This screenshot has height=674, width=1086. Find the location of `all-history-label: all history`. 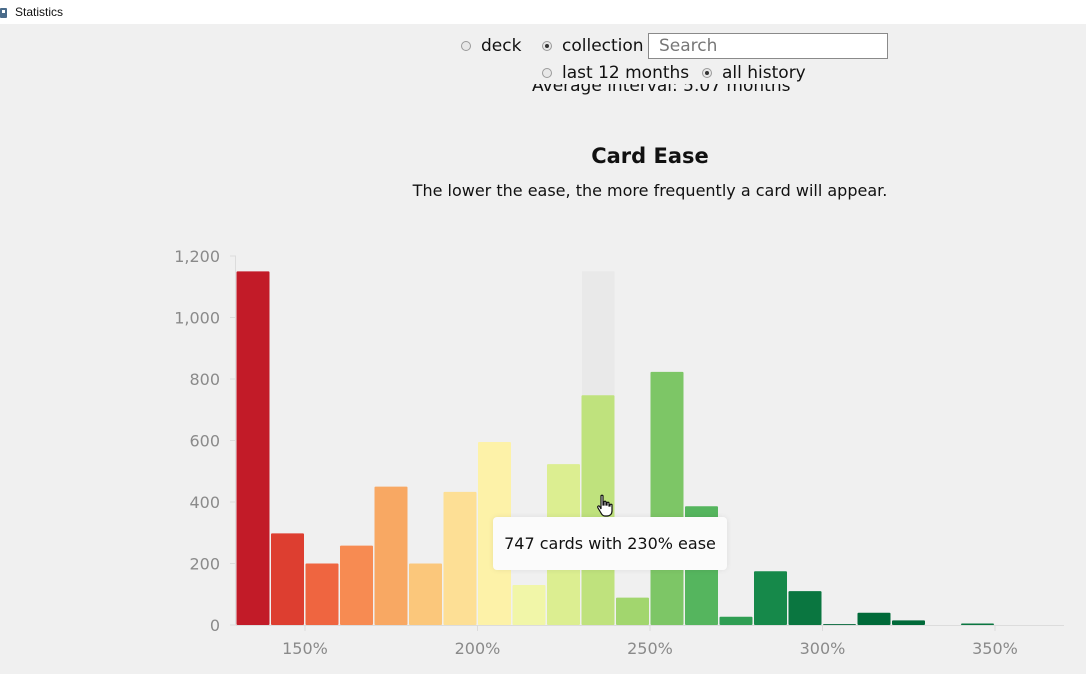

all-history-label: all history is located at coordinates (764, 73).